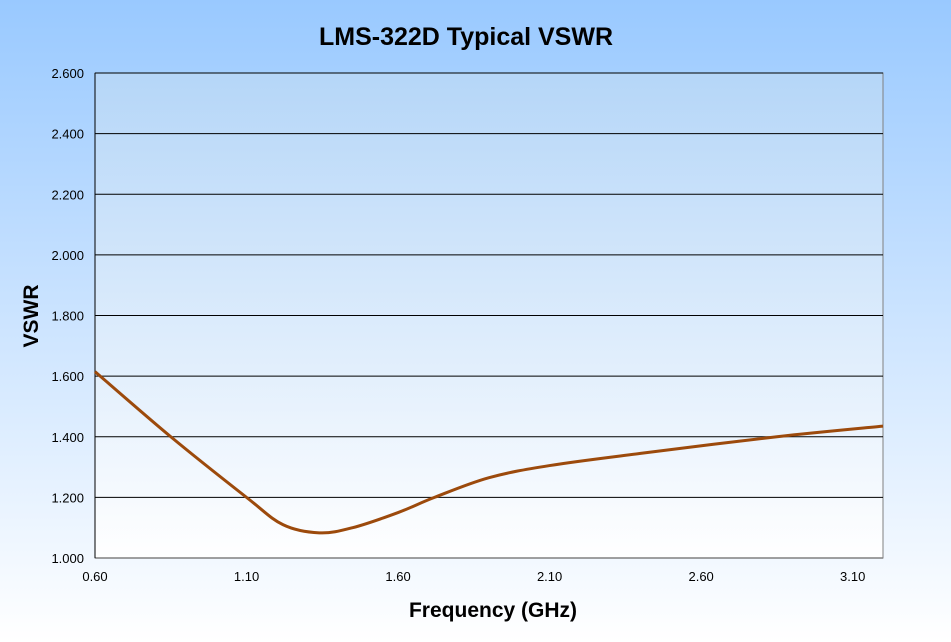 Image resolution: width=951 pixels, height=642 pixels. What do you see at coordinates (67, 316) in the screenshot?
I see `y-tick-label: 1.800` at bounding box center [67, 316].